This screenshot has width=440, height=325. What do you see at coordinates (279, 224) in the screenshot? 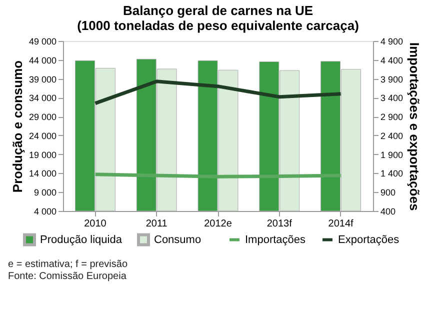
I see `x-tick-label: 2013f` at bounding box center [279, 224].